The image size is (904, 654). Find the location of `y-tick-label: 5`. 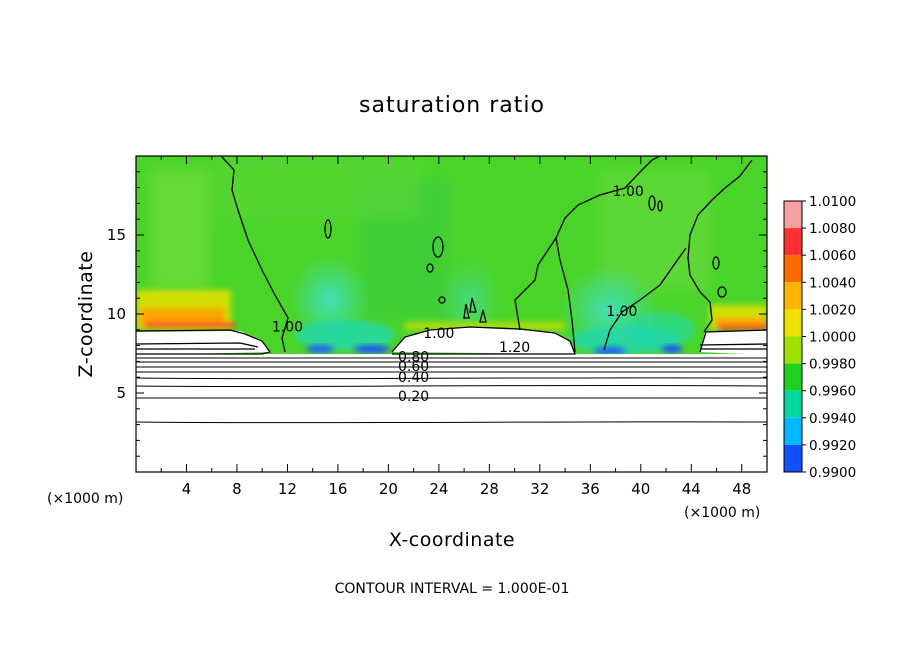

y-tick-label: 5 is located at coordinates (121, 393).